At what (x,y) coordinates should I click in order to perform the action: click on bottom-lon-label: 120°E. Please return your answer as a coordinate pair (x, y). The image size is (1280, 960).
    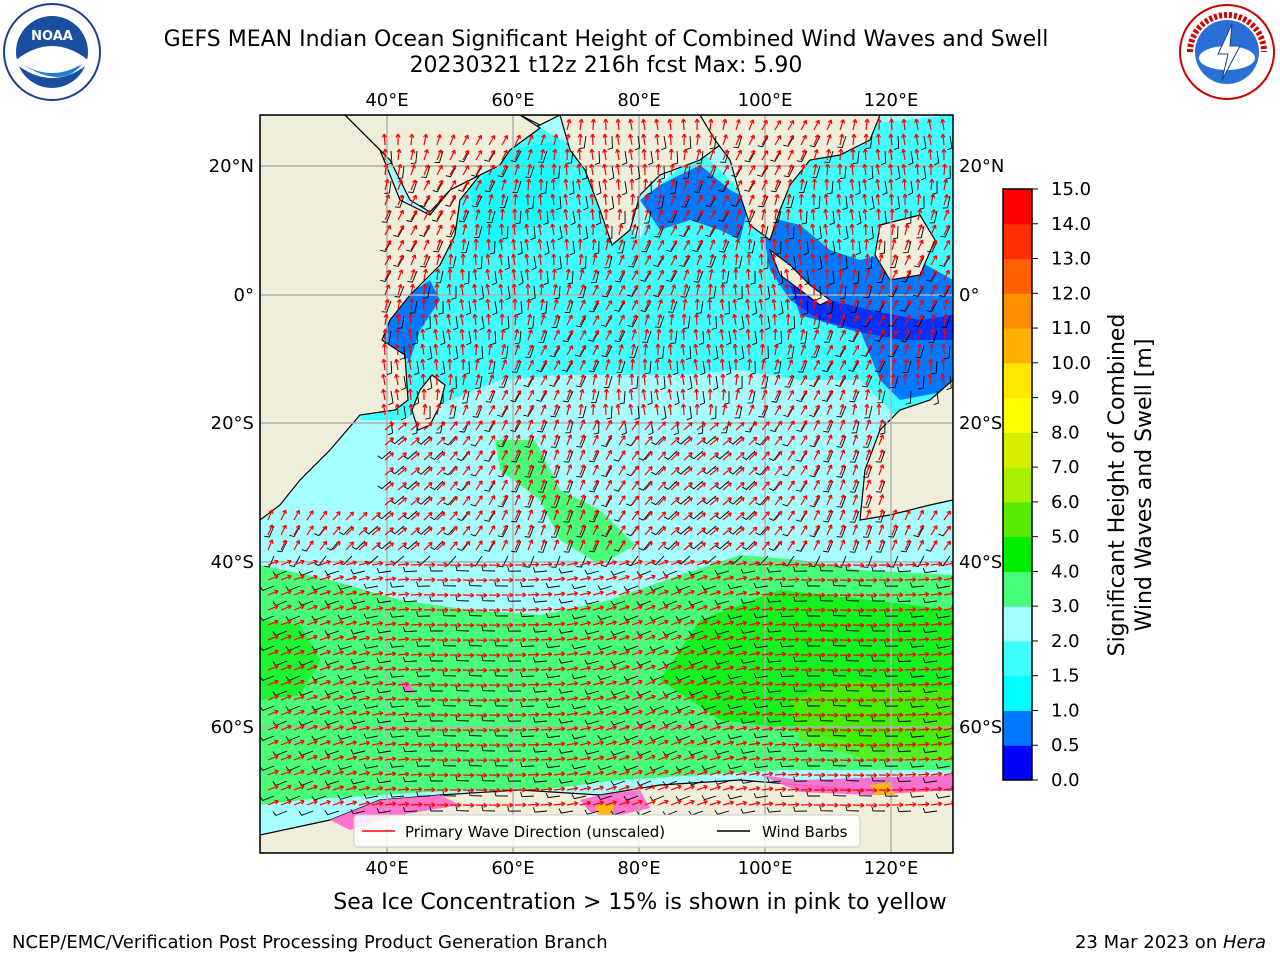
    Looking at the image, I should click on (891, 868).